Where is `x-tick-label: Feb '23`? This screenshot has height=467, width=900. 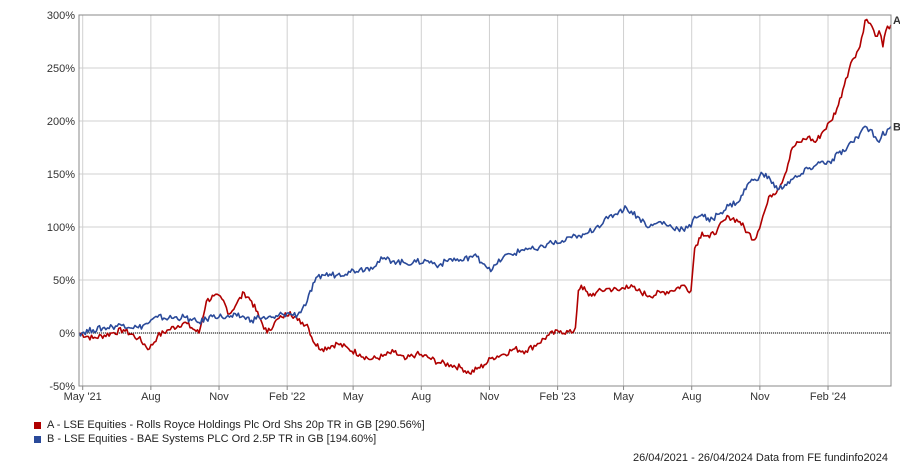
x-tick-label: Feb '23 is located at coordinates (557, 397).